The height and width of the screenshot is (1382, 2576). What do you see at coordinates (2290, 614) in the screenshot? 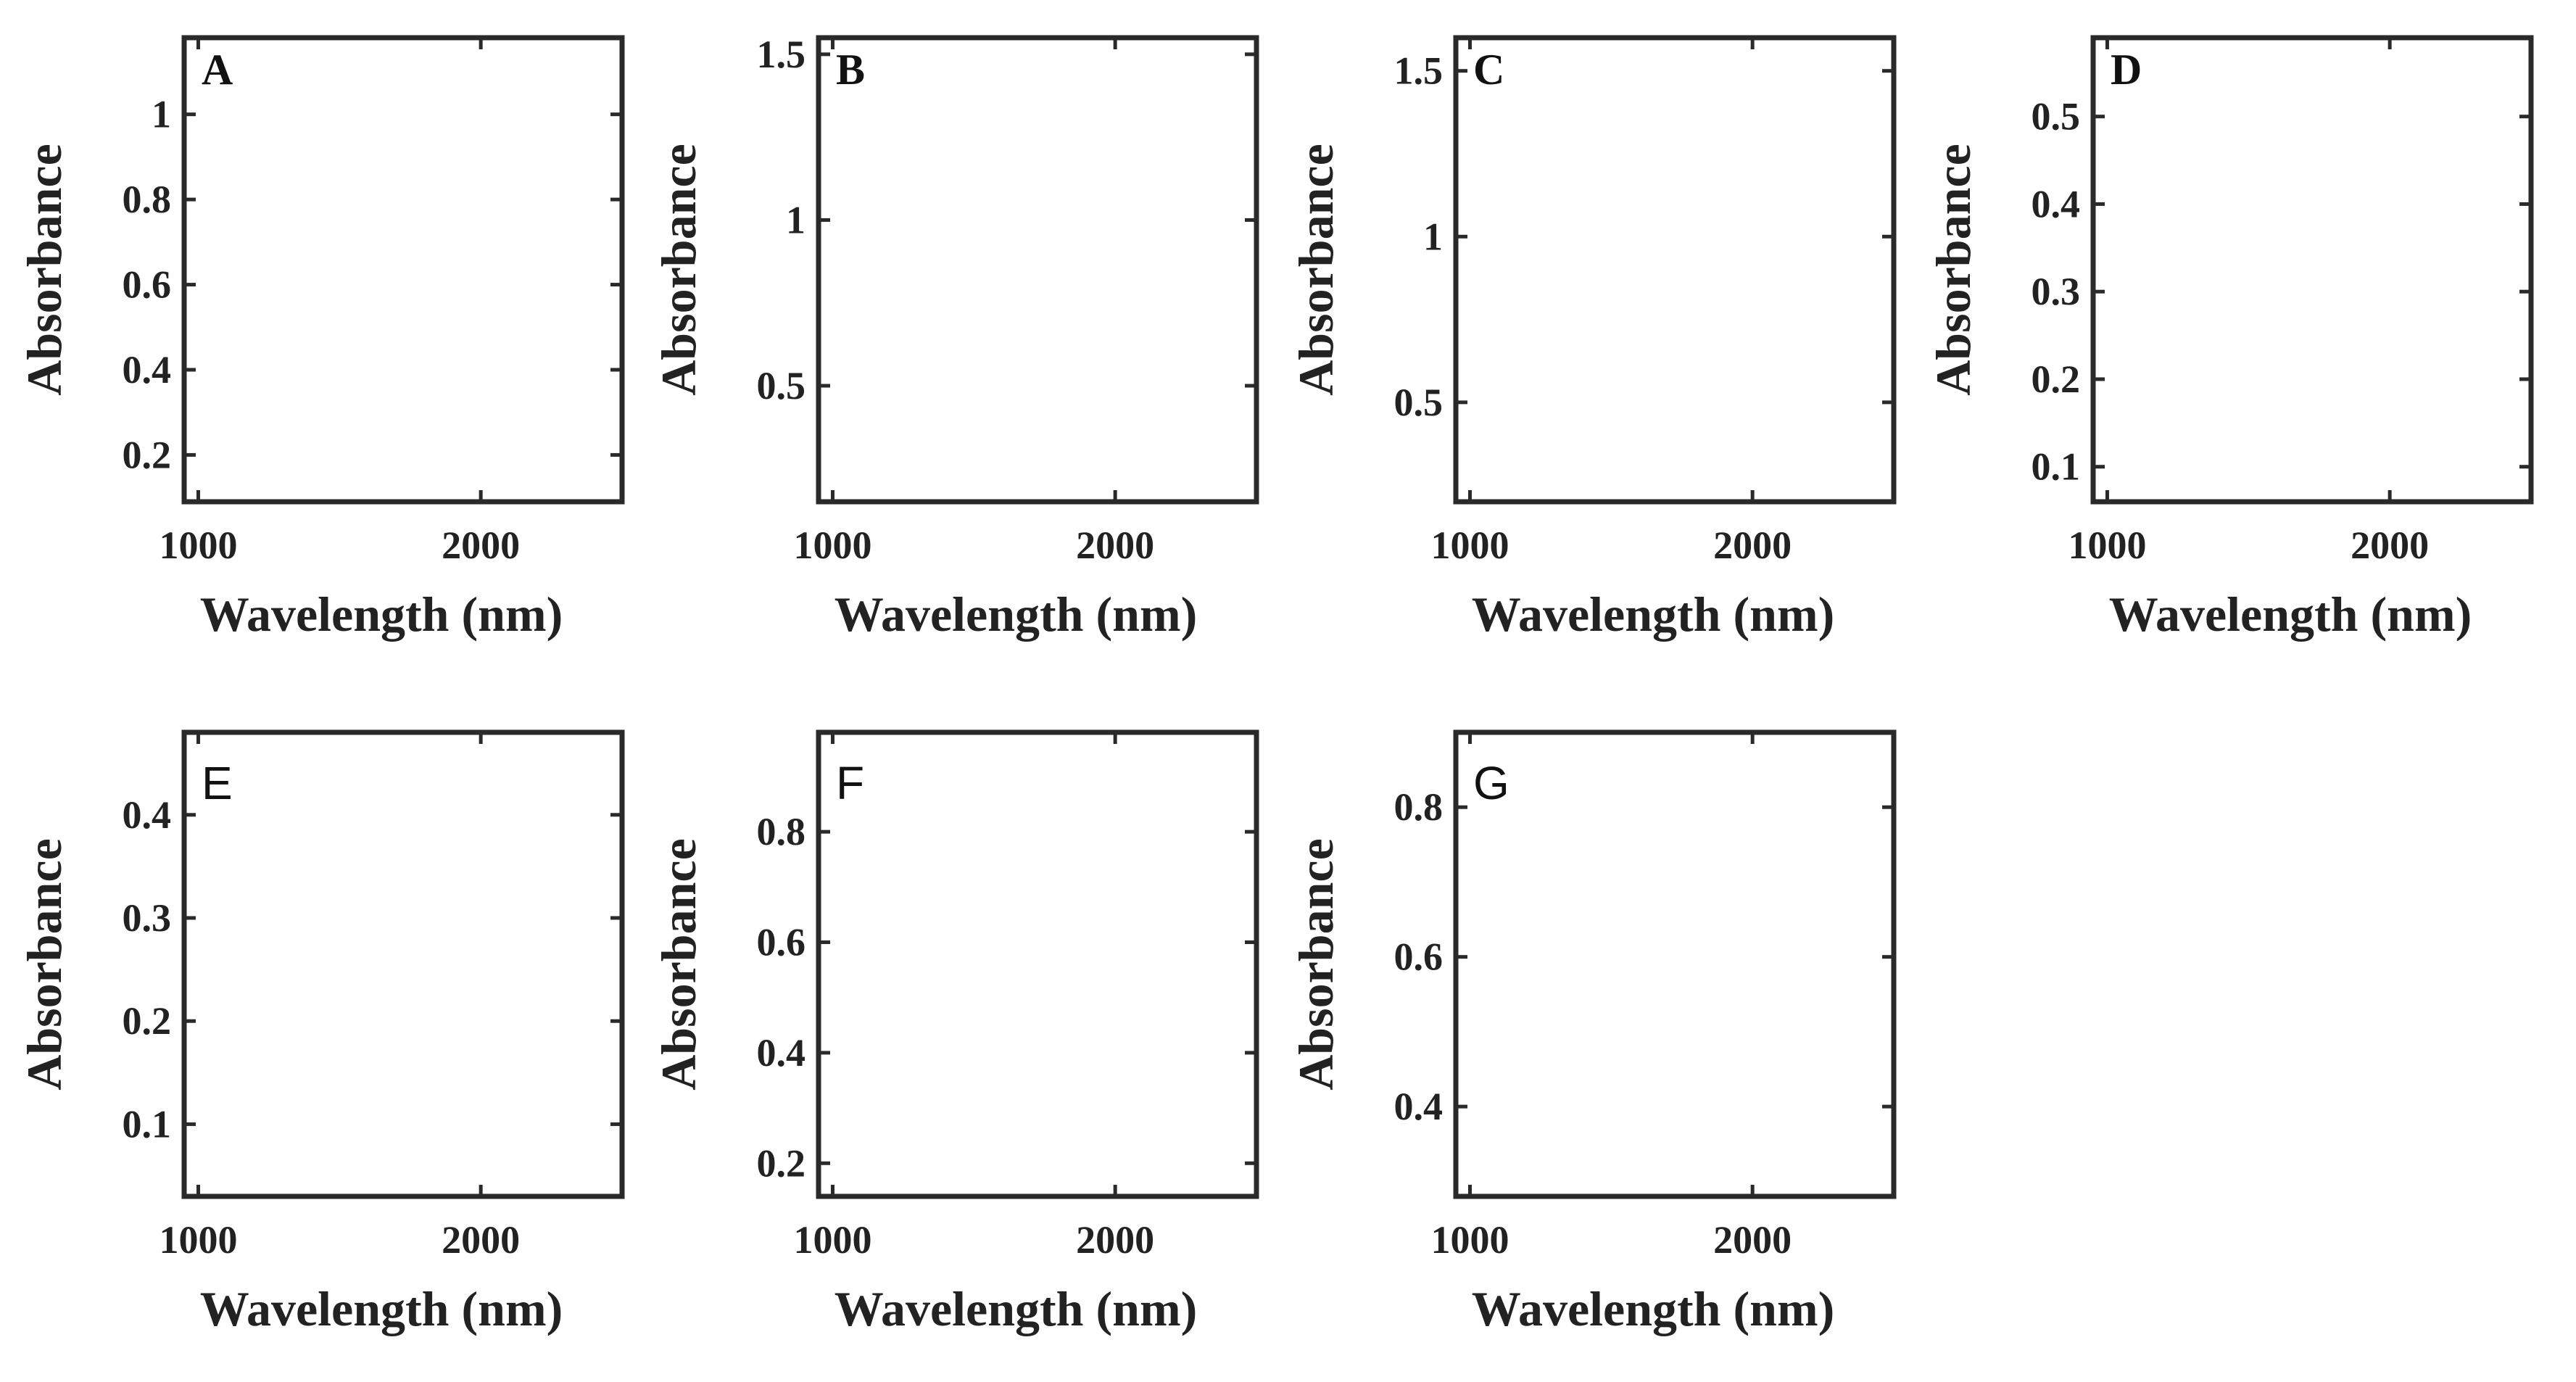
I see `x-axis-title-D: Wavelength (nm)` at bounding box center [2290, 614].